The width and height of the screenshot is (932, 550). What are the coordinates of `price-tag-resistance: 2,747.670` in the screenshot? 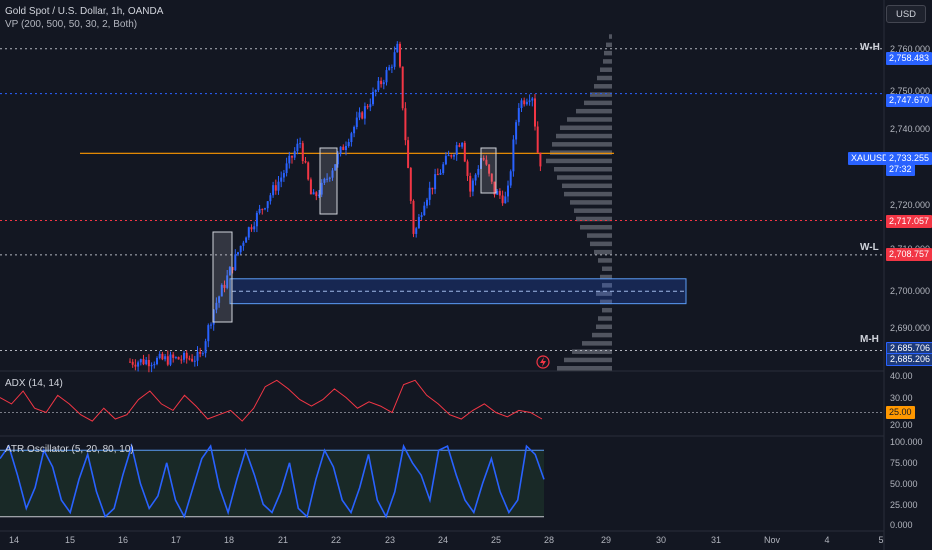 It's located at (909, 100).